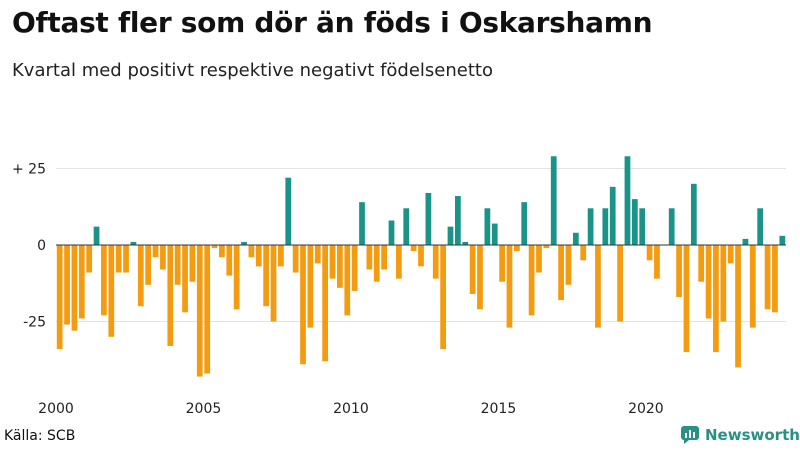  Describe the element at coordinates (204, 409) in the screenshot. I see `x-tick-label: 2005` at that location.